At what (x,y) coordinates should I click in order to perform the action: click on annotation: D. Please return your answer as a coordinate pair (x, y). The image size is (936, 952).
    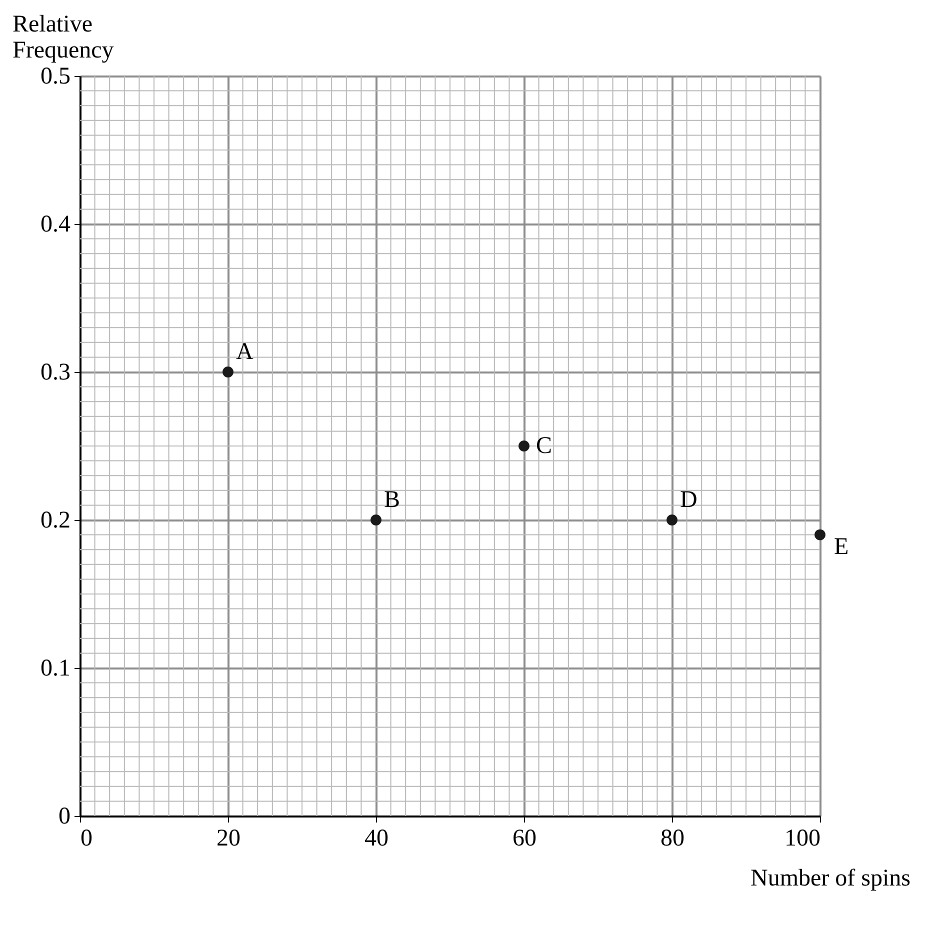
    Looking at the image, I should click on (689, 500).